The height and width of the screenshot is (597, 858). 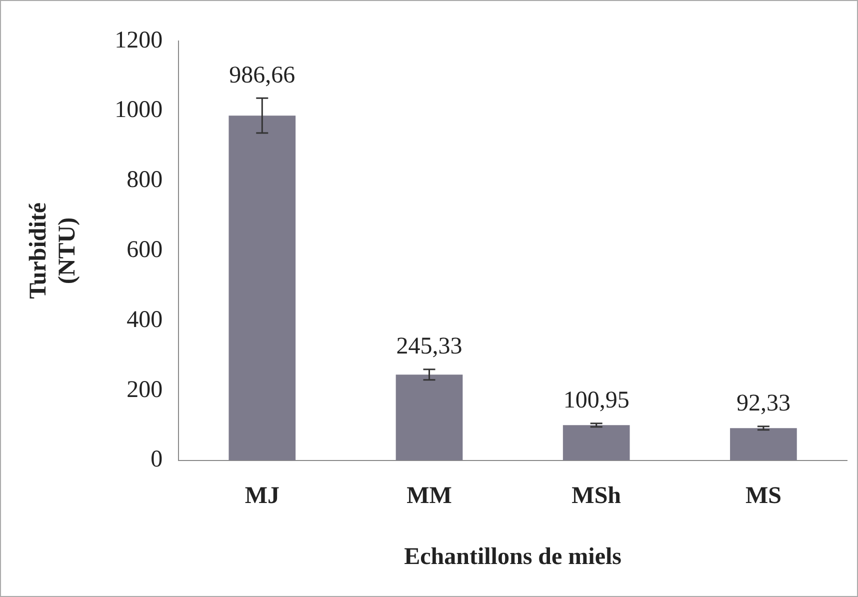 I want to click on data-label: 100,95, so click(x=596, y=401).